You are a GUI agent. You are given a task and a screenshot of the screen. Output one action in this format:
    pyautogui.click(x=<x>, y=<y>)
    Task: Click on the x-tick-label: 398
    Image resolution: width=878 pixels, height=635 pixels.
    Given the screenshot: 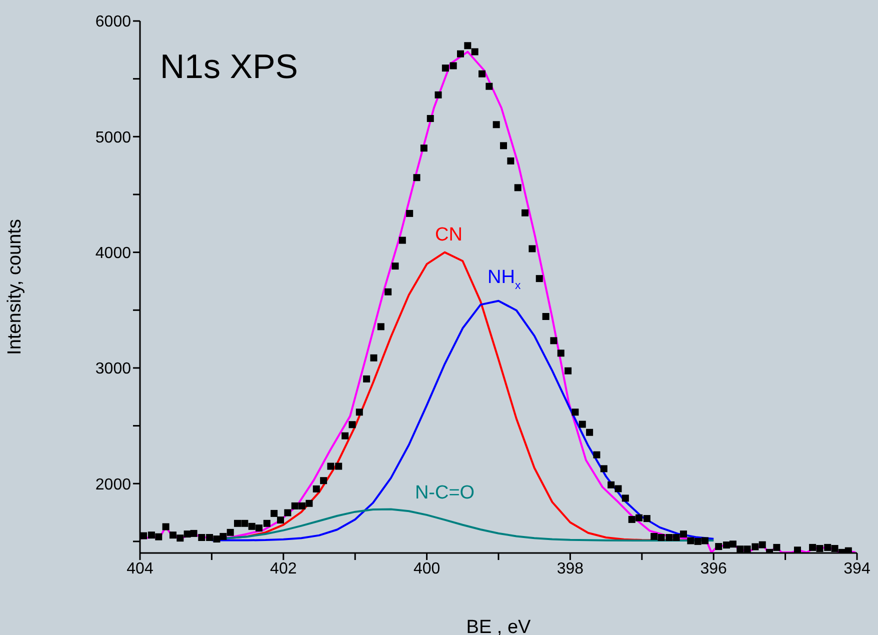 What is the action you would take?
    pyautogui.click(x=570, y=569)
    